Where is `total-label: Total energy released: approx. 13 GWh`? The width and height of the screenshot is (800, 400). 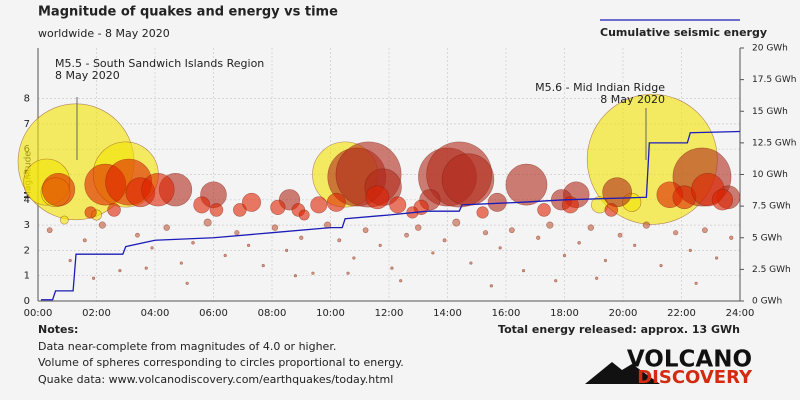 total-label: Total energy released: approx. 13 GWh is located at coordinates (619, 329).